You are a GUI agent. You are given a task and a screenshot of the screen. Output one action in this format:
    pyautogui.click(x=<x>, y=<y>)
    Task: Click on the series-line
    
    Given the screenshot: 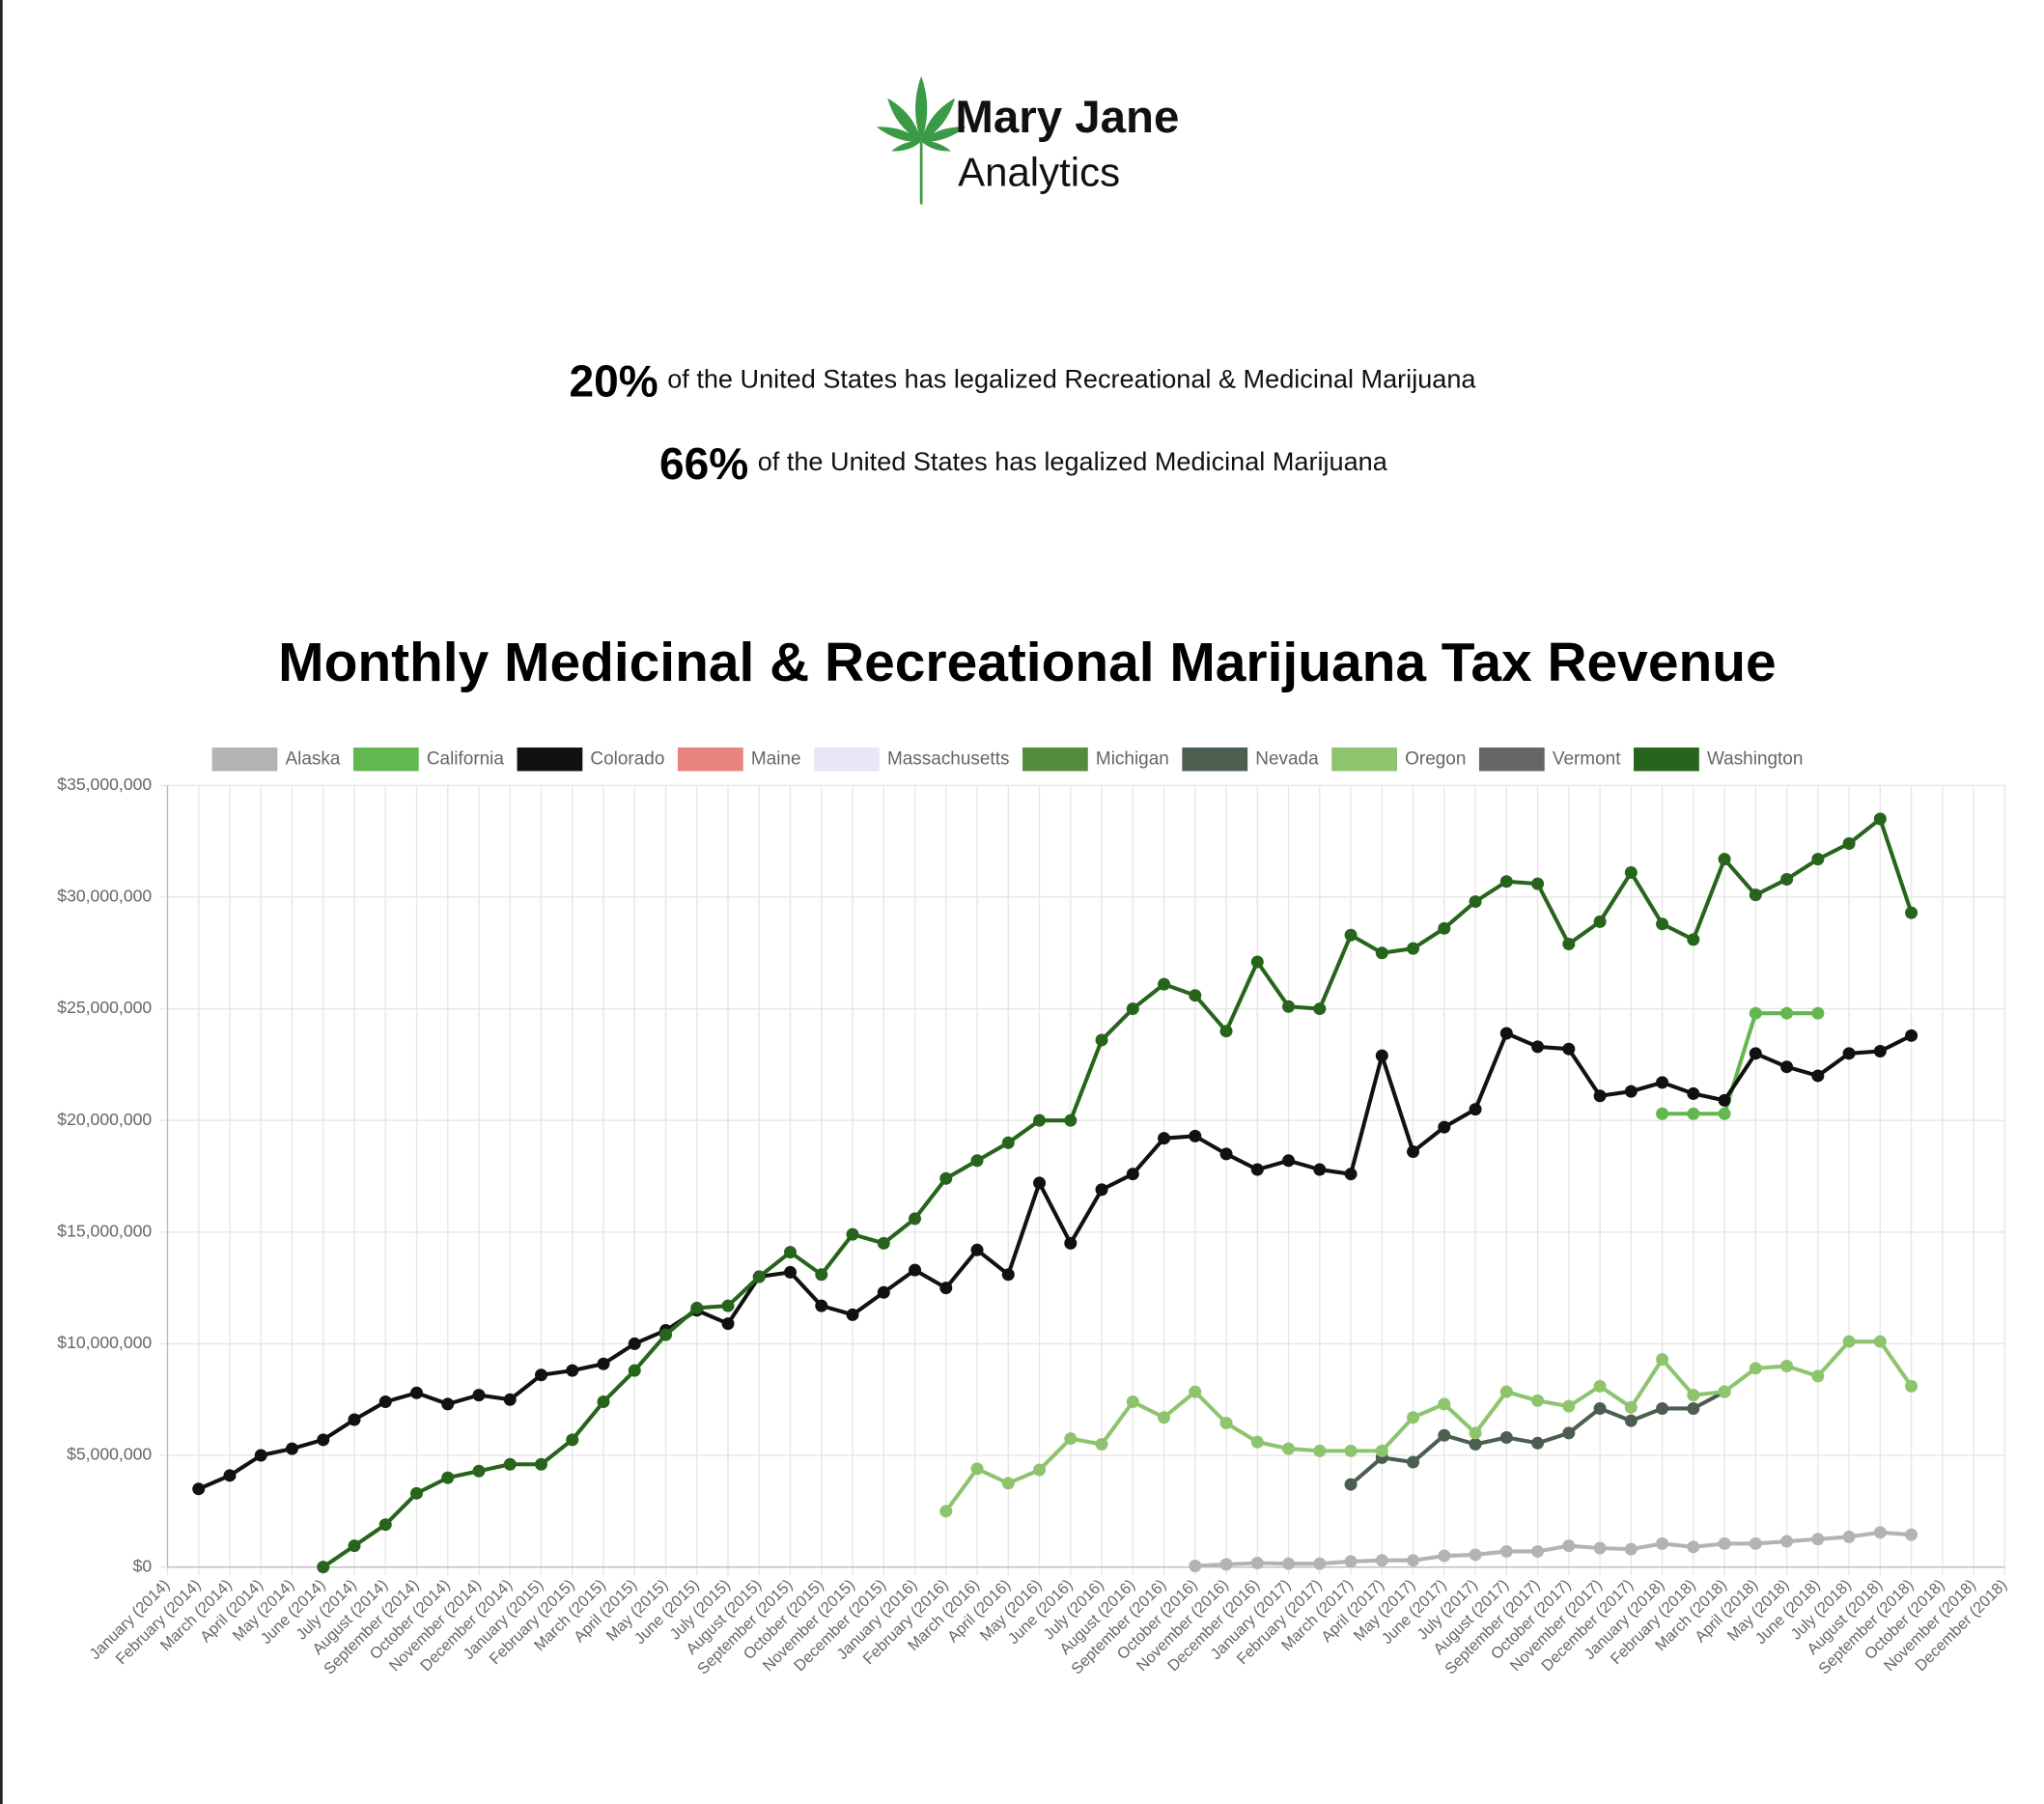 What is the action you would take?
    pyautogui.click(x=1429, y=1426)
    